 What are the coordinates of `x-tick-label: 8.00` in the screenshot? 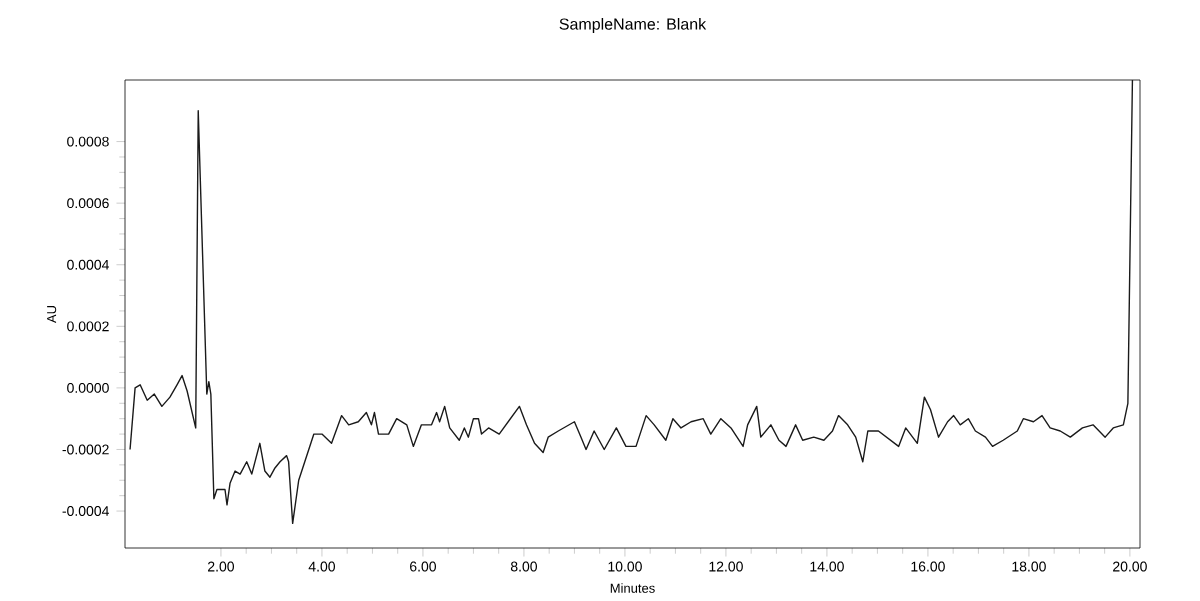 It's located at (524, 566).